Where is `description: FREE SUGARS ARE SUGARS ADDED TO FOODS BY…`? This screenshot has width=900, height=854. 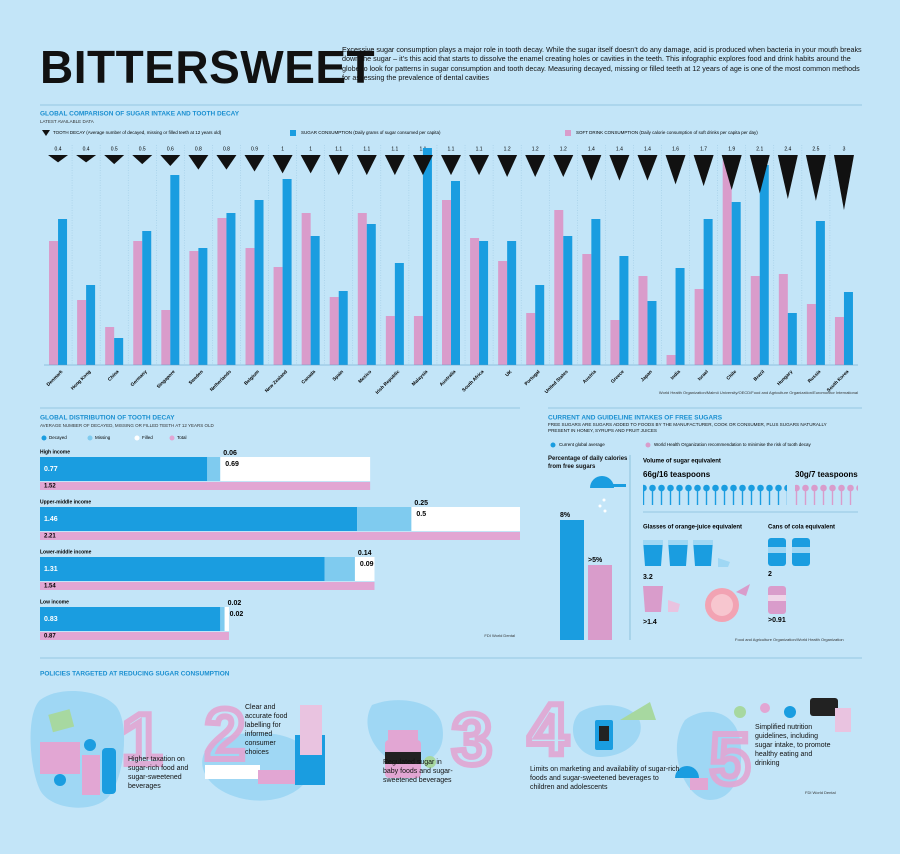 description: FREE SUGARS ARE SUGARS ADDED TO FOODS BY… is located at coordinates (687, 427).